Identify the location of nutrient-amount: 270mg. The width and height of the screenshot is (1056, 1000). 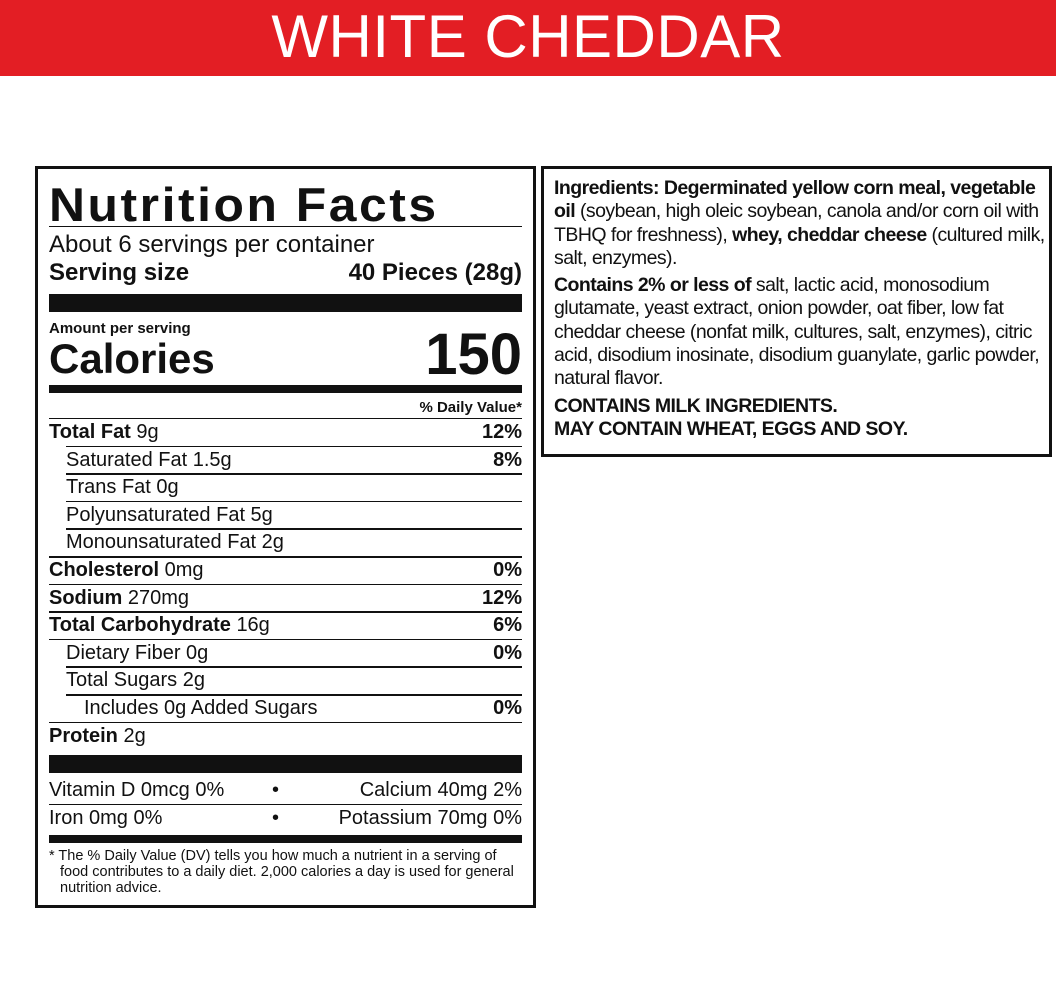
(158, 597).